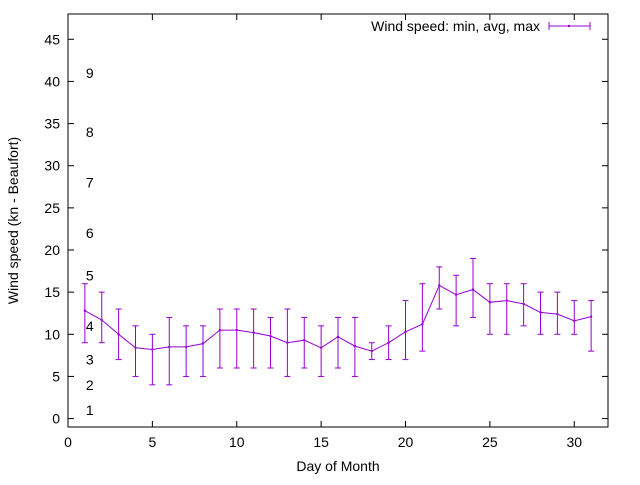 This screenshot has width=640, height=485. What do you see at coordinates (52, 166) in the screenshot?
I see `y-tick-label: 30` at bounding box center [52, 166].